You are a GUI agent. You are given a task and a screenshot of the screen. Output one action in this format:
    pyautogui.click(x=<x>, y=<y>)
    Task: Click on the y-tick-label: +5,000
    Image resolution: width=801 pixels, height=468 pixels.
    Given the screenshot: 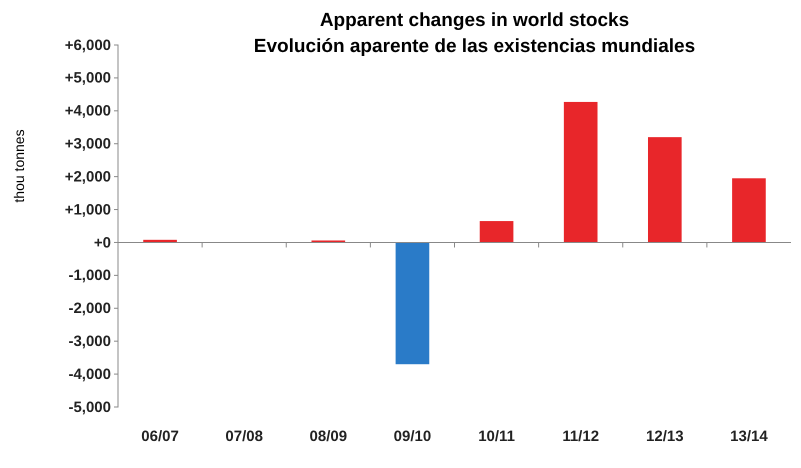 What is the action you would take?
    pyautogui.click(x=87, y=78)
    